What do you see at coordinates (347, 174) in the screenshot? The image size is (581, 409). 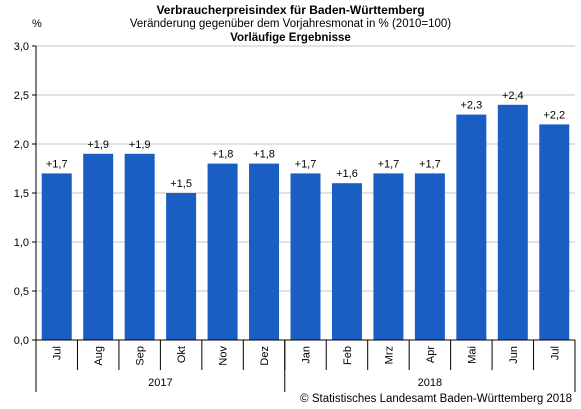 I see `data-label: +1,6` at bounding box center [347, 174].